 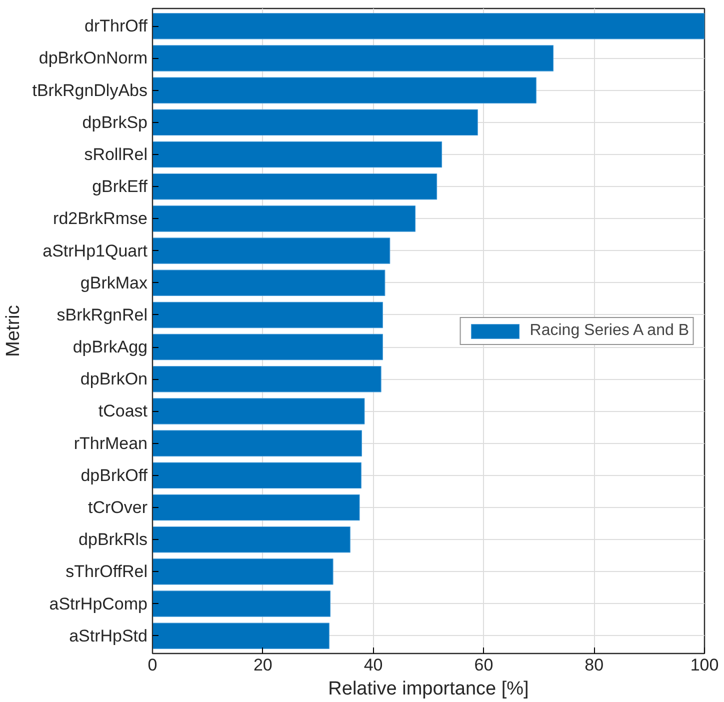 I want to click on y-axis-title: Metric, so click(x=13, y=331).